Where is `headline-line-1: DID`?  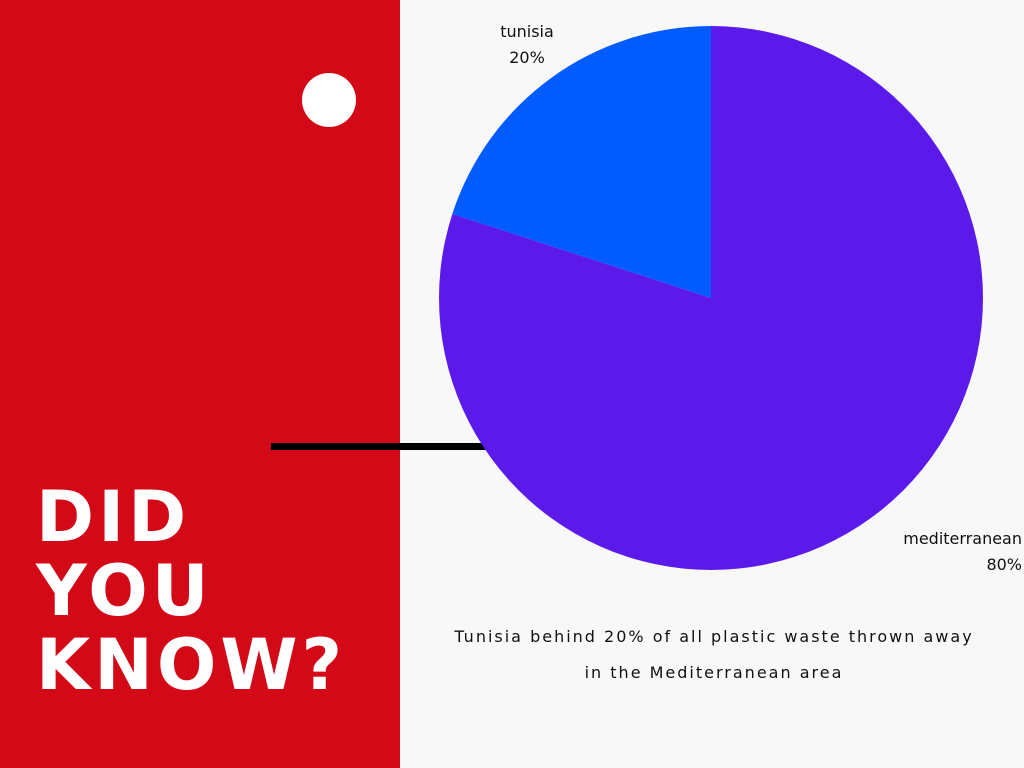
headline-line-1: DID is located at coordinates (113, 517).